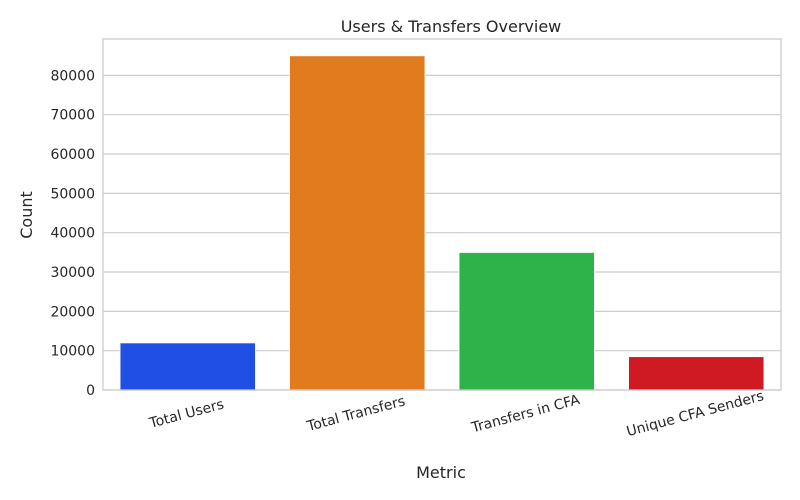 The image size is (800, 500). Describe the element at coordinates (451, 26) in the screenshot. I see `chart-title: Users & Transfers Overview` at that location.